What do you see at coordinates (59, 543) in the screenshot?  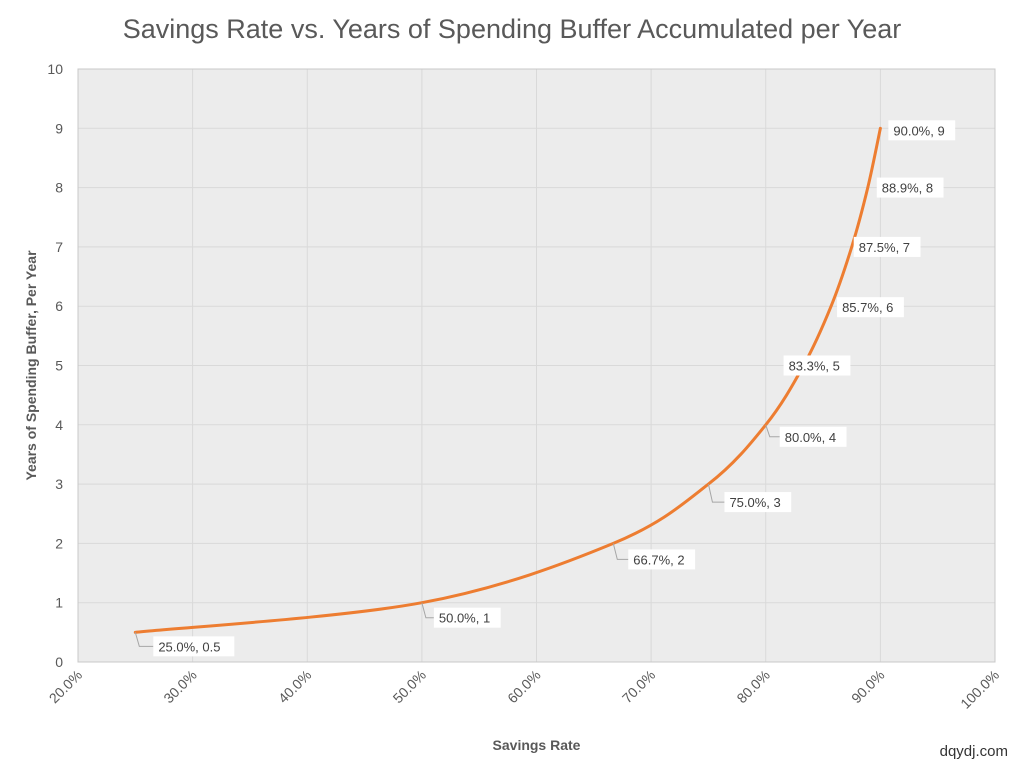 I see `y-tick-label: 2` at bounding box center [59, 543].